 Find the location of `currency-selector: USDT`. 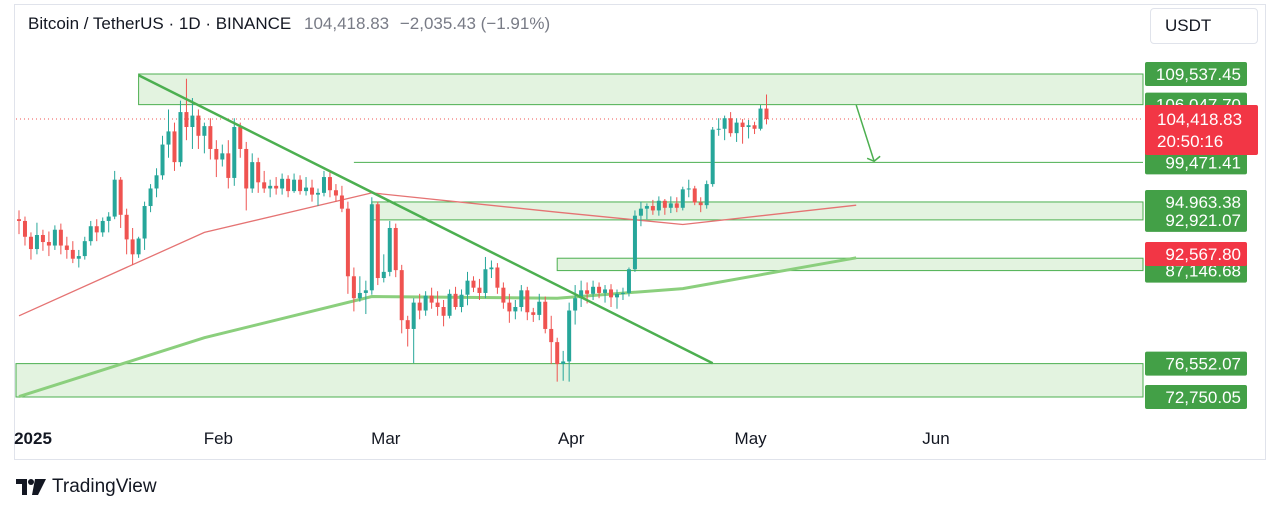

currency-selector: USDT is located at coordinates (1204, 26).